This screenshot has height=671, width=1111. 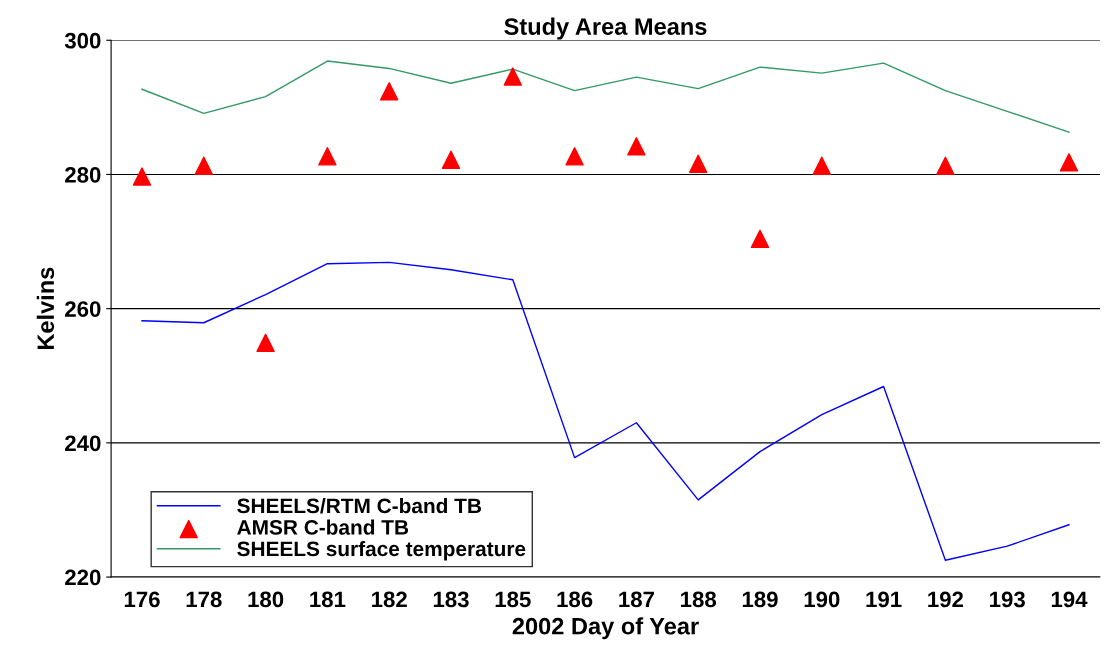 What do you see at coordinates (451, 599) in the screenshot?
I see `x-tick-label: 183` at bounding box center [451, 599].